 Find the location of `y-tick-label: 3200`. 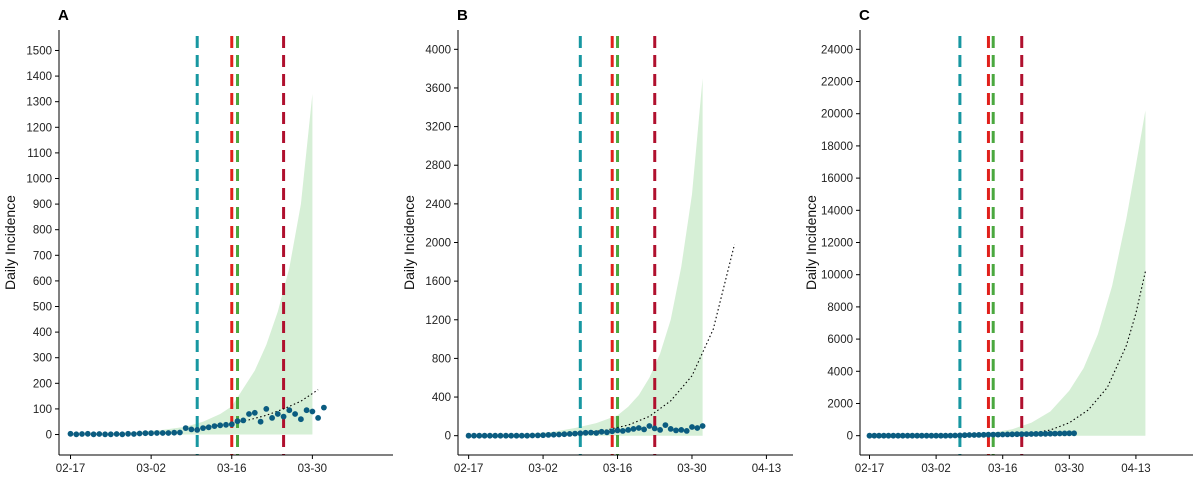

y-tick-label: 3200 is located at coordinates (438, 128).